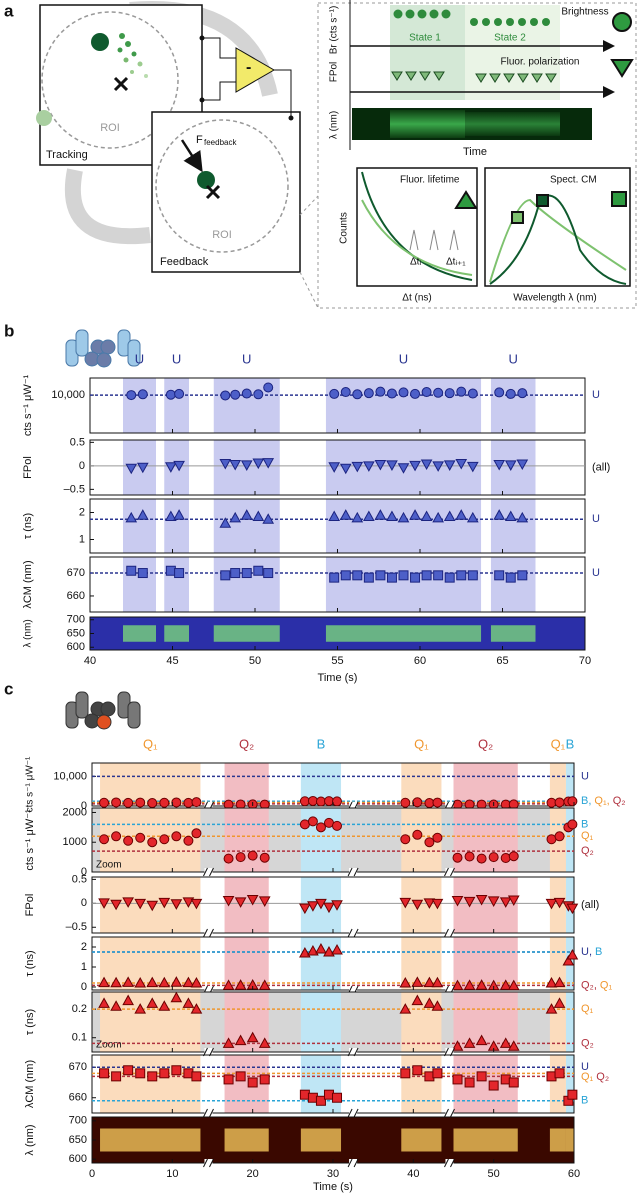 The image size is (640, 1194). Describe the element at coordinates (9, 330) in the screenshot. I see `panel-label: b` at that location.